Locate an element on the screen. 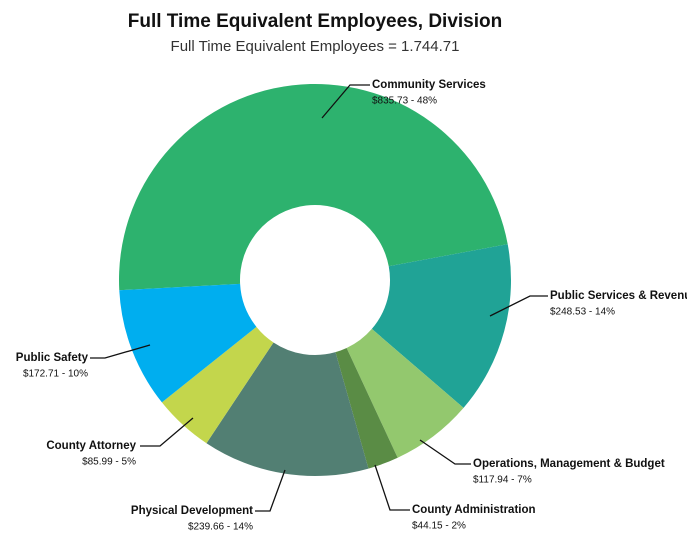 The image size is (687, 535). slice-value-label: $44.15 - 2% is located at coordinates (439, 526).